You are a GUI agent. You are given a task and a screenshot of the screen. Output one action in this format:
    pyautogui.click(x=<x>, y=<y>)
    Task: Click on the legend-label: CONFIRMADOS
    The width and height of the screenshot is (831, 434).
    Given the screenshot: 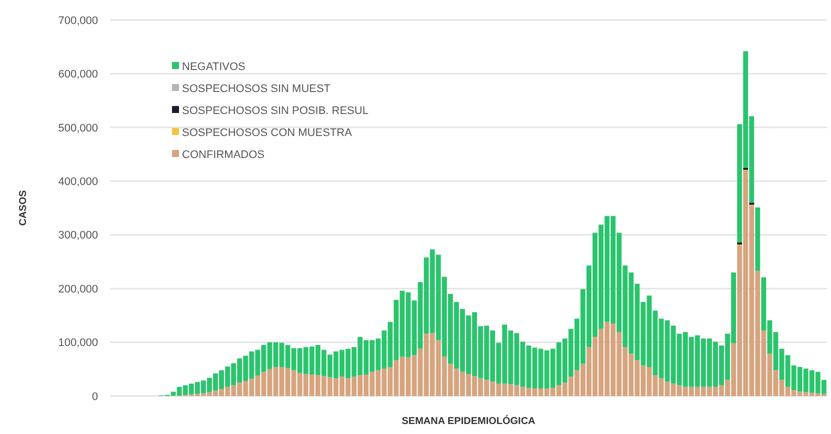 What is the action you would take?
    pyautogui.click(x=223, y=154)
    